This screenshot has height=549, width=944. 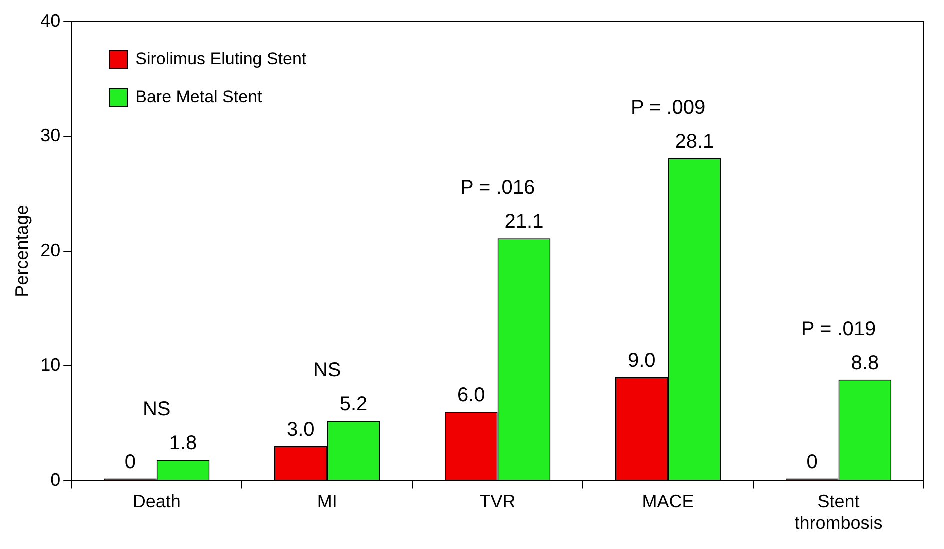 What do you see at coordinates (498, 502) in the screenshot?
I see `x-tick-label: TVR` at bounding box center [498, 502].